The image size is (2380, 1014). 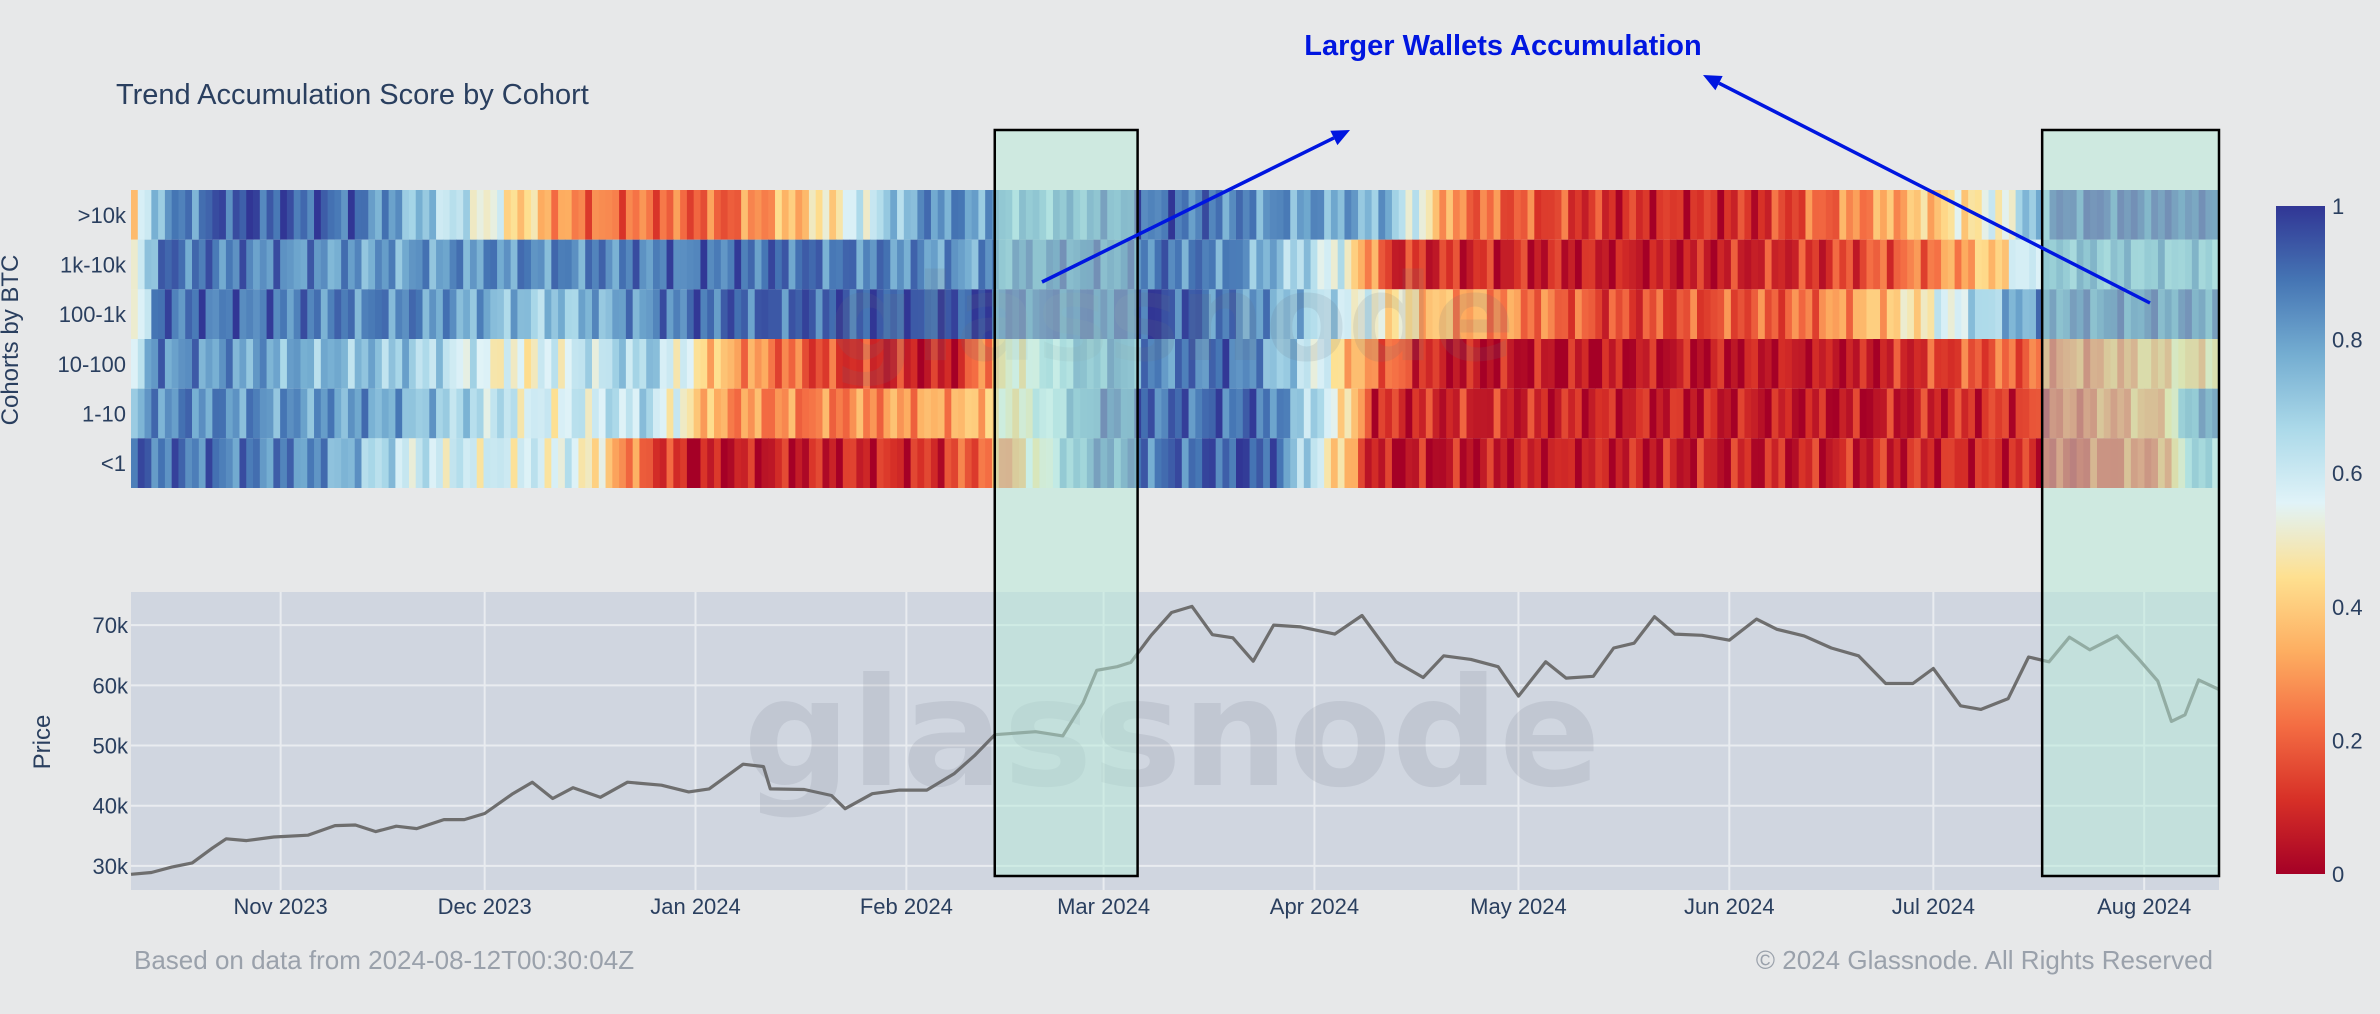 What do you see at coordinates (111, 866) in the screenshot?
I see `price-y-tick-label: 30k` at bounding box center [111, 866].